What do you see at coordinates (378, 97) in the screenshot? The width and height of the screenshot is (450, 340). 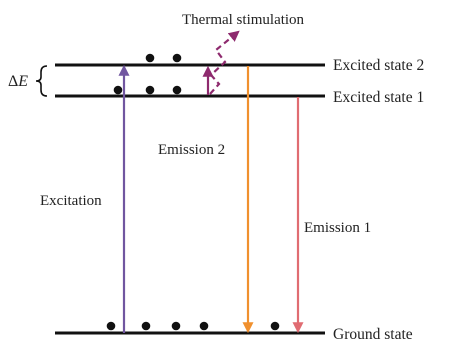 I see `excited-state-1-label: Excited state 1` at bounding box center [378, 97].